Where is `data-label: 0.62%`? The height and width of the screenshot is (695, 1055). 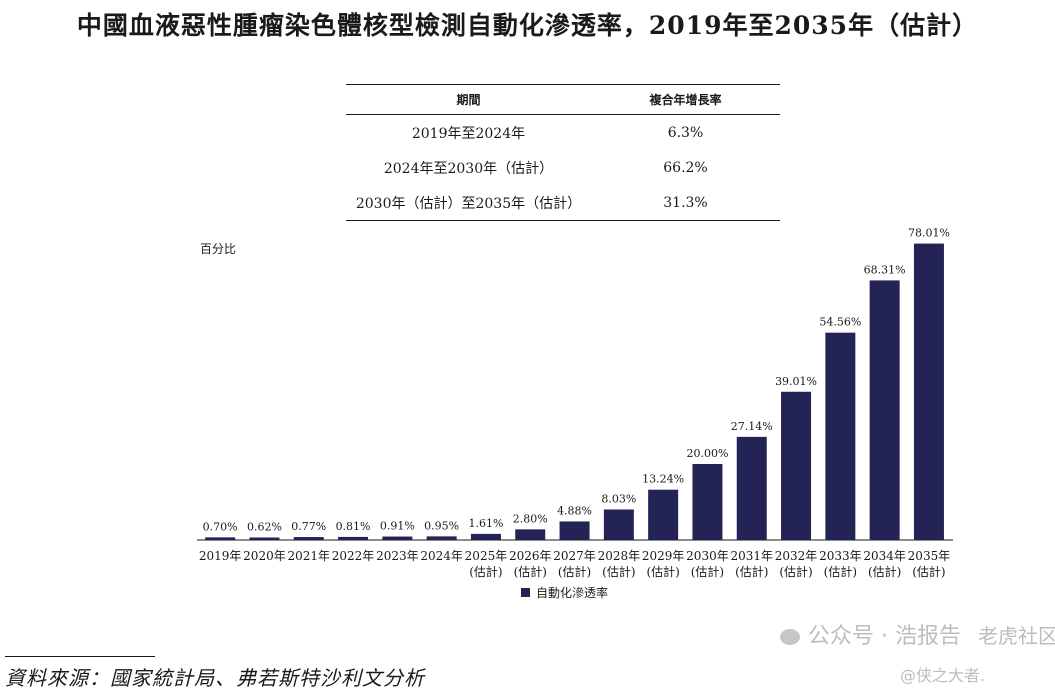 data-label: 0.62% is located at coordinates (264, 527).